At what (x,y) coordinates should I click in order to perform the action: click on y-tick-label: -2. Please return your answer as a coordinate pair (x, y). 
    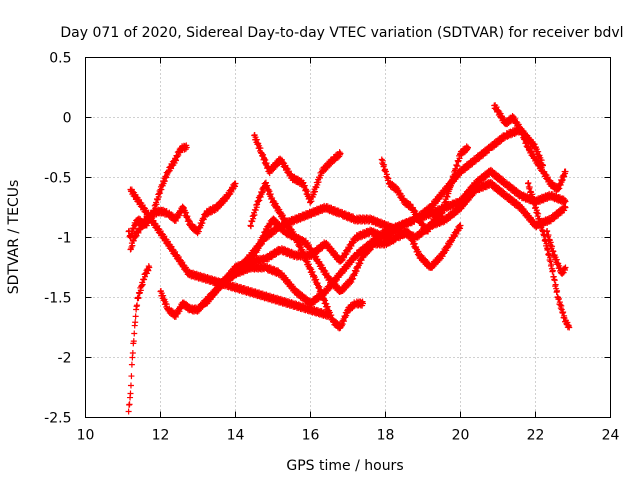
    Looking at the image, I should click on (65, 359).